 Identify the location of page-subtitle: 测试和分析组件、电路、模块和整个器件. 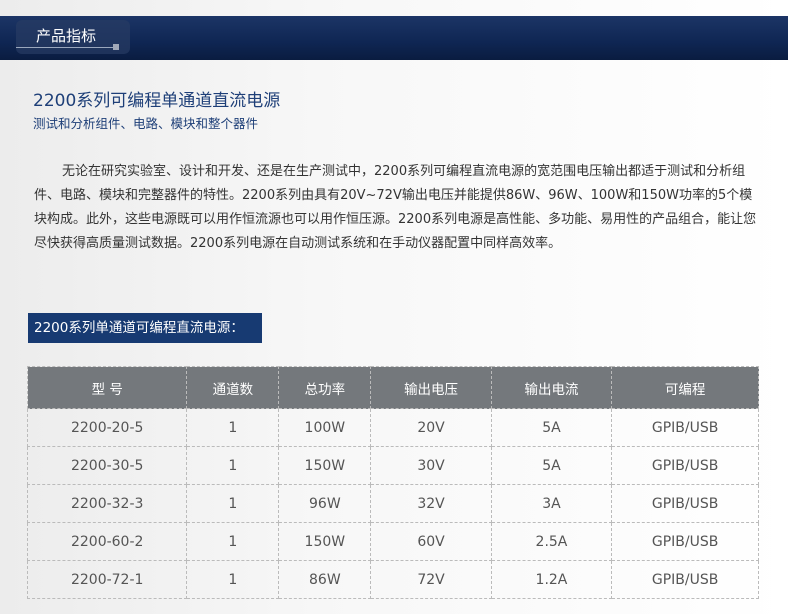
(146, 123).